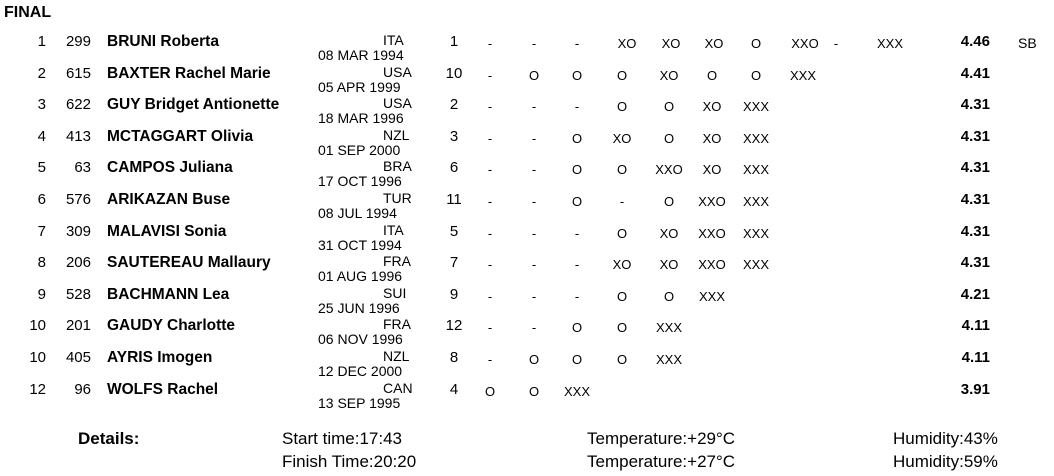 The width and height of the screenshot is (1054, 476). What do you see at coordinates (454, 262) in the screenshot?
I see `order-cell: 7` at bounding box center [454, 262].